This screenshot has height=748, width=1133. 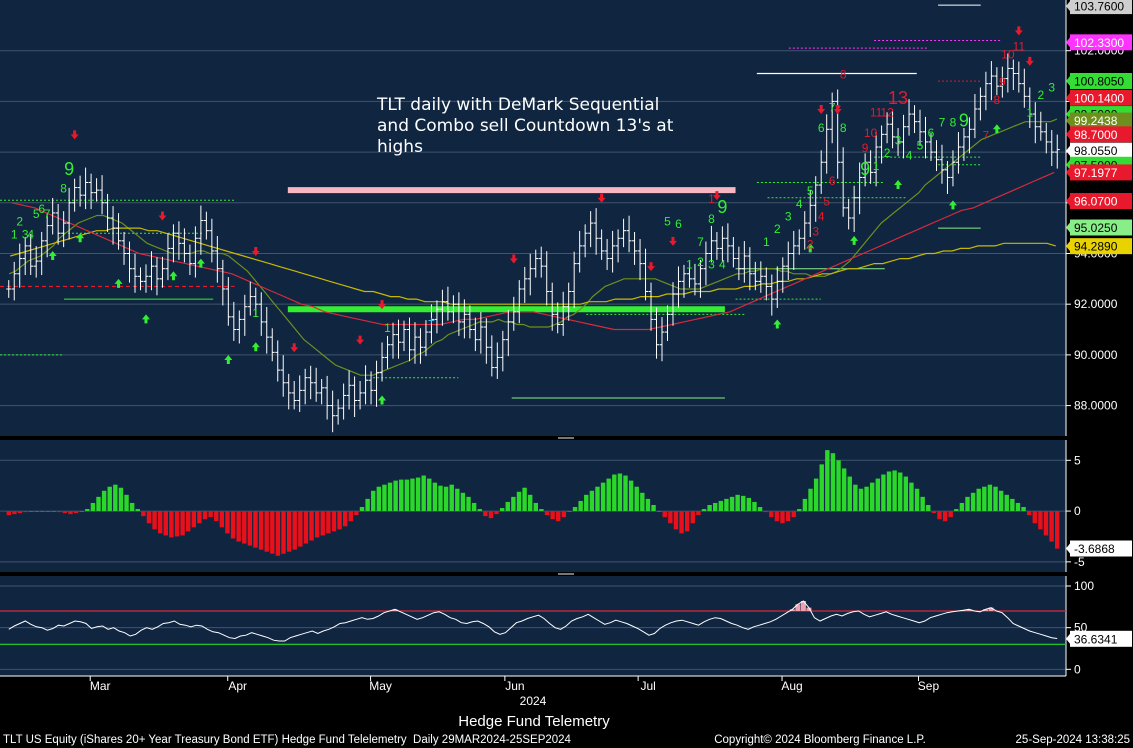 What do you see at coordinates (809, 609) in the screenshot?
I see `rsi-overbought-fill` at bounding box center [809, 609].